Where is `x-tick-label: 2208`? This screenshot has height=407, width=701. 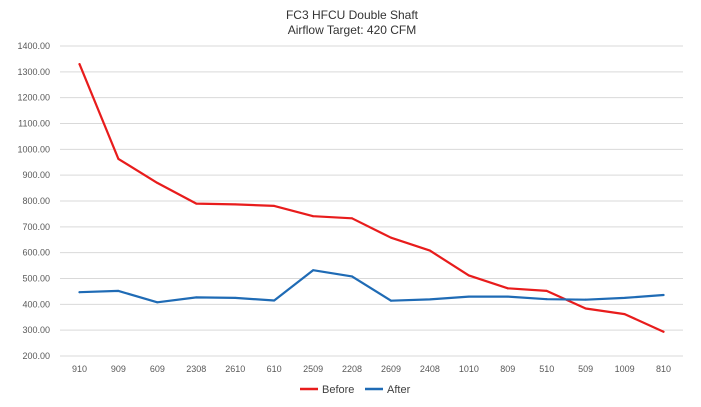
x-tick-label: 2208 is located at coordinates (352, 369).